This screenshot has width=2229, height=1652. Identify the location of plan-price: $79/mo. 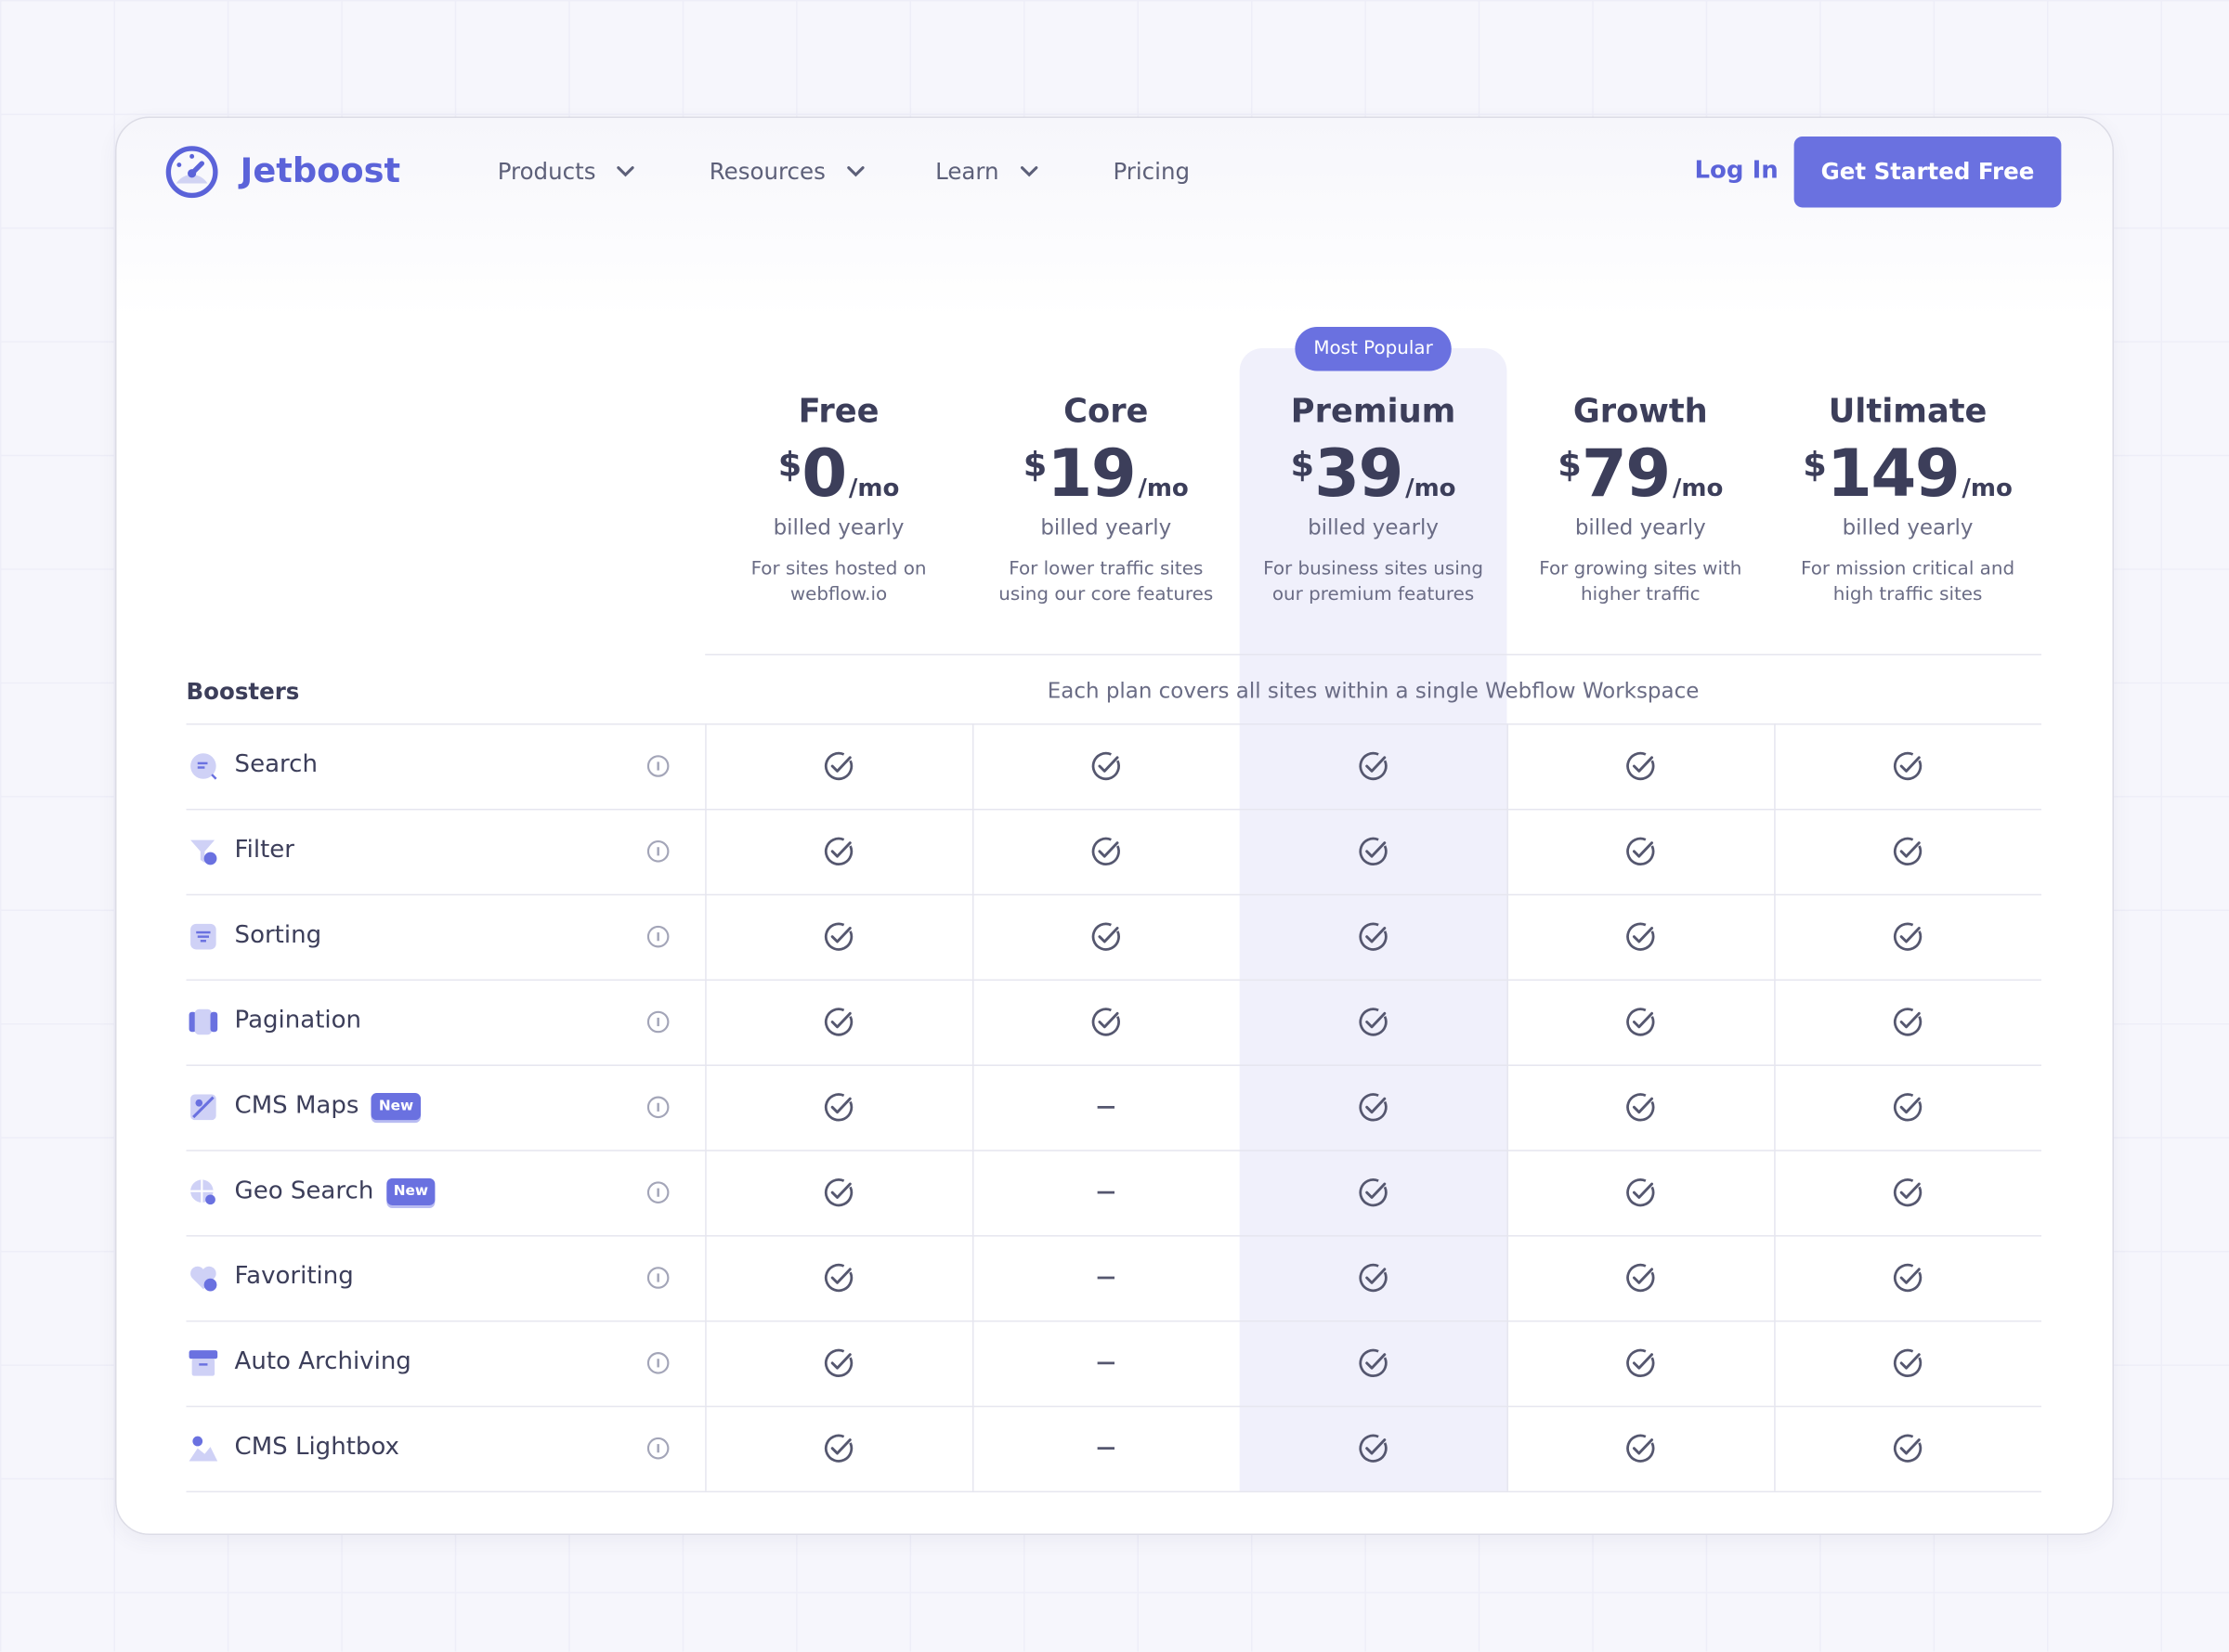
(1640, 474).